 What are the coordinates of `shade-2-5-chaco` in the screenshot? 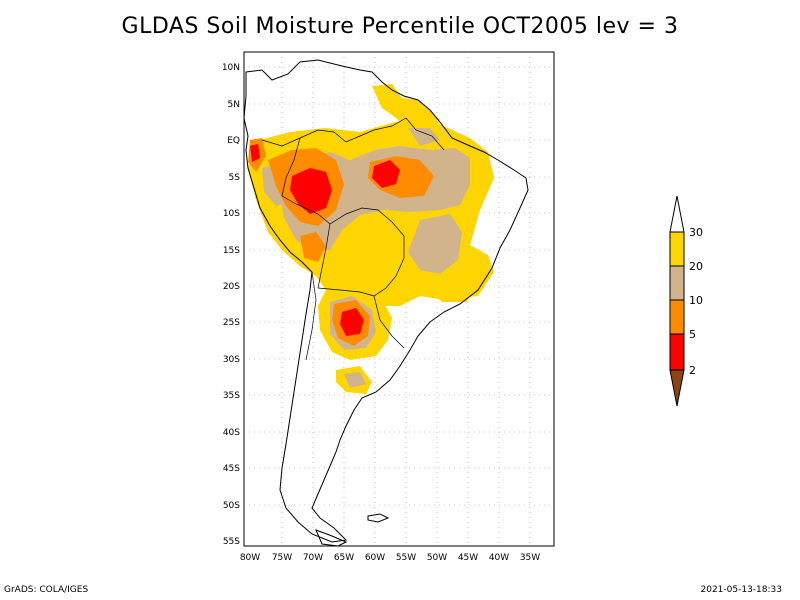 It's located at (352, 322).